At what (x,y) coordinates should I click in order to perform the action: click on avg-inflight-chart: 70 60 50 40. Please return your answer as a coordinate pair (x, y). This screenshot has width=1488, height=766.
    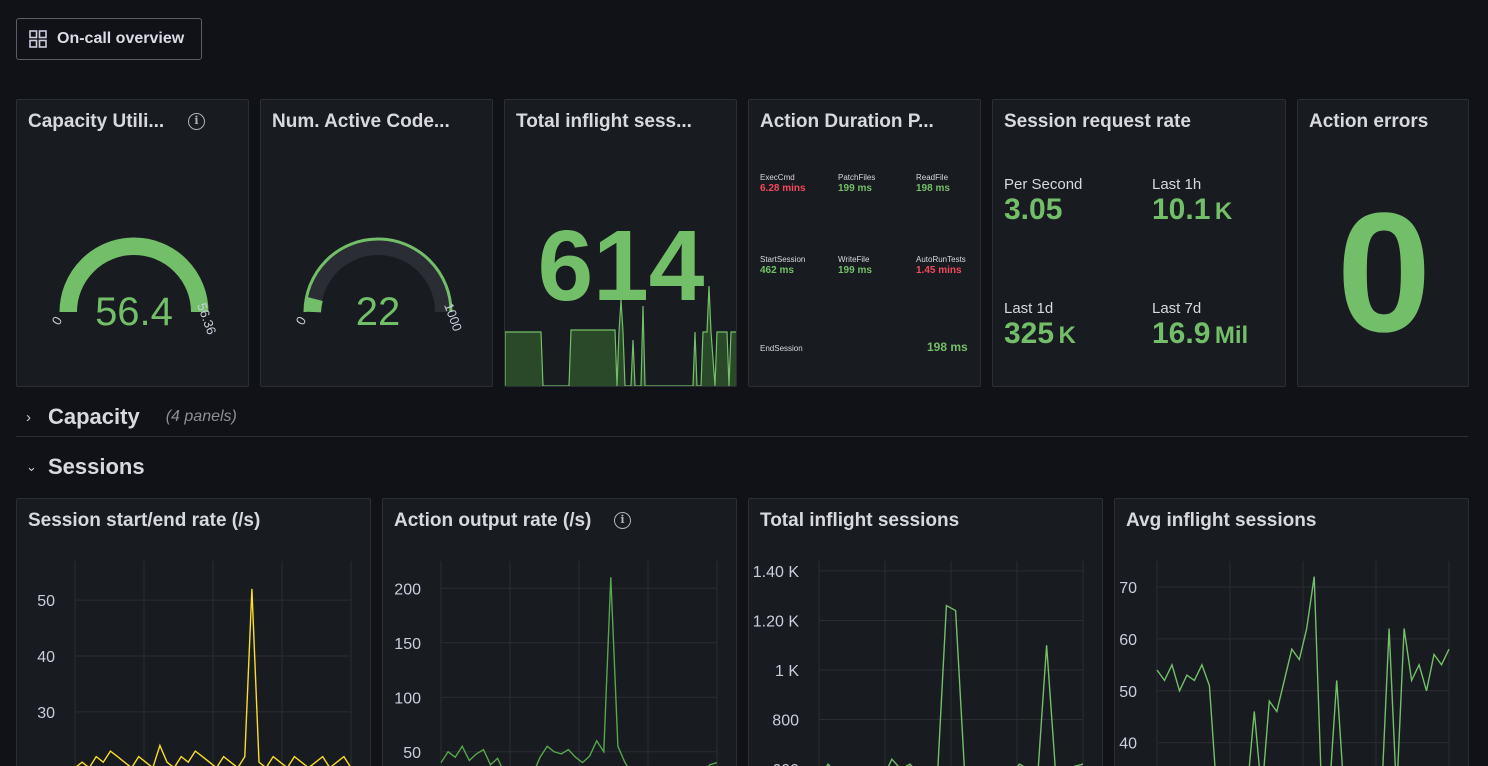
    Looking at the image, I should click on (1284, 663).